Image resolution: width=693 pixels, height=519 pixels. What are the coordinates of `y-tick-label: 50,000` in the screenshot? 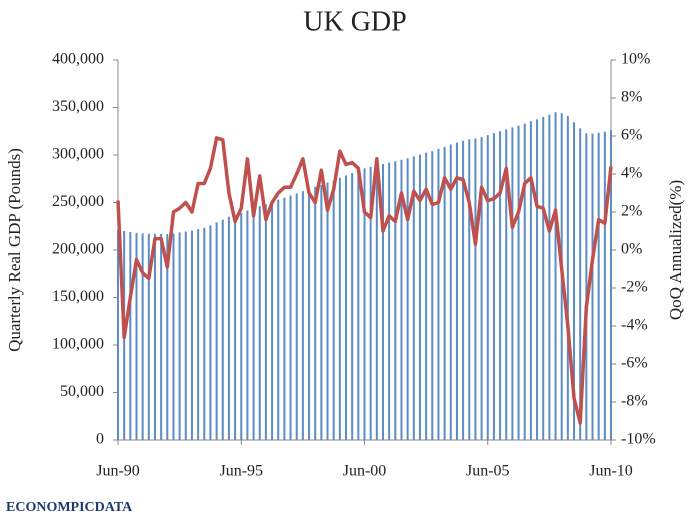 It's located at (82, 391).